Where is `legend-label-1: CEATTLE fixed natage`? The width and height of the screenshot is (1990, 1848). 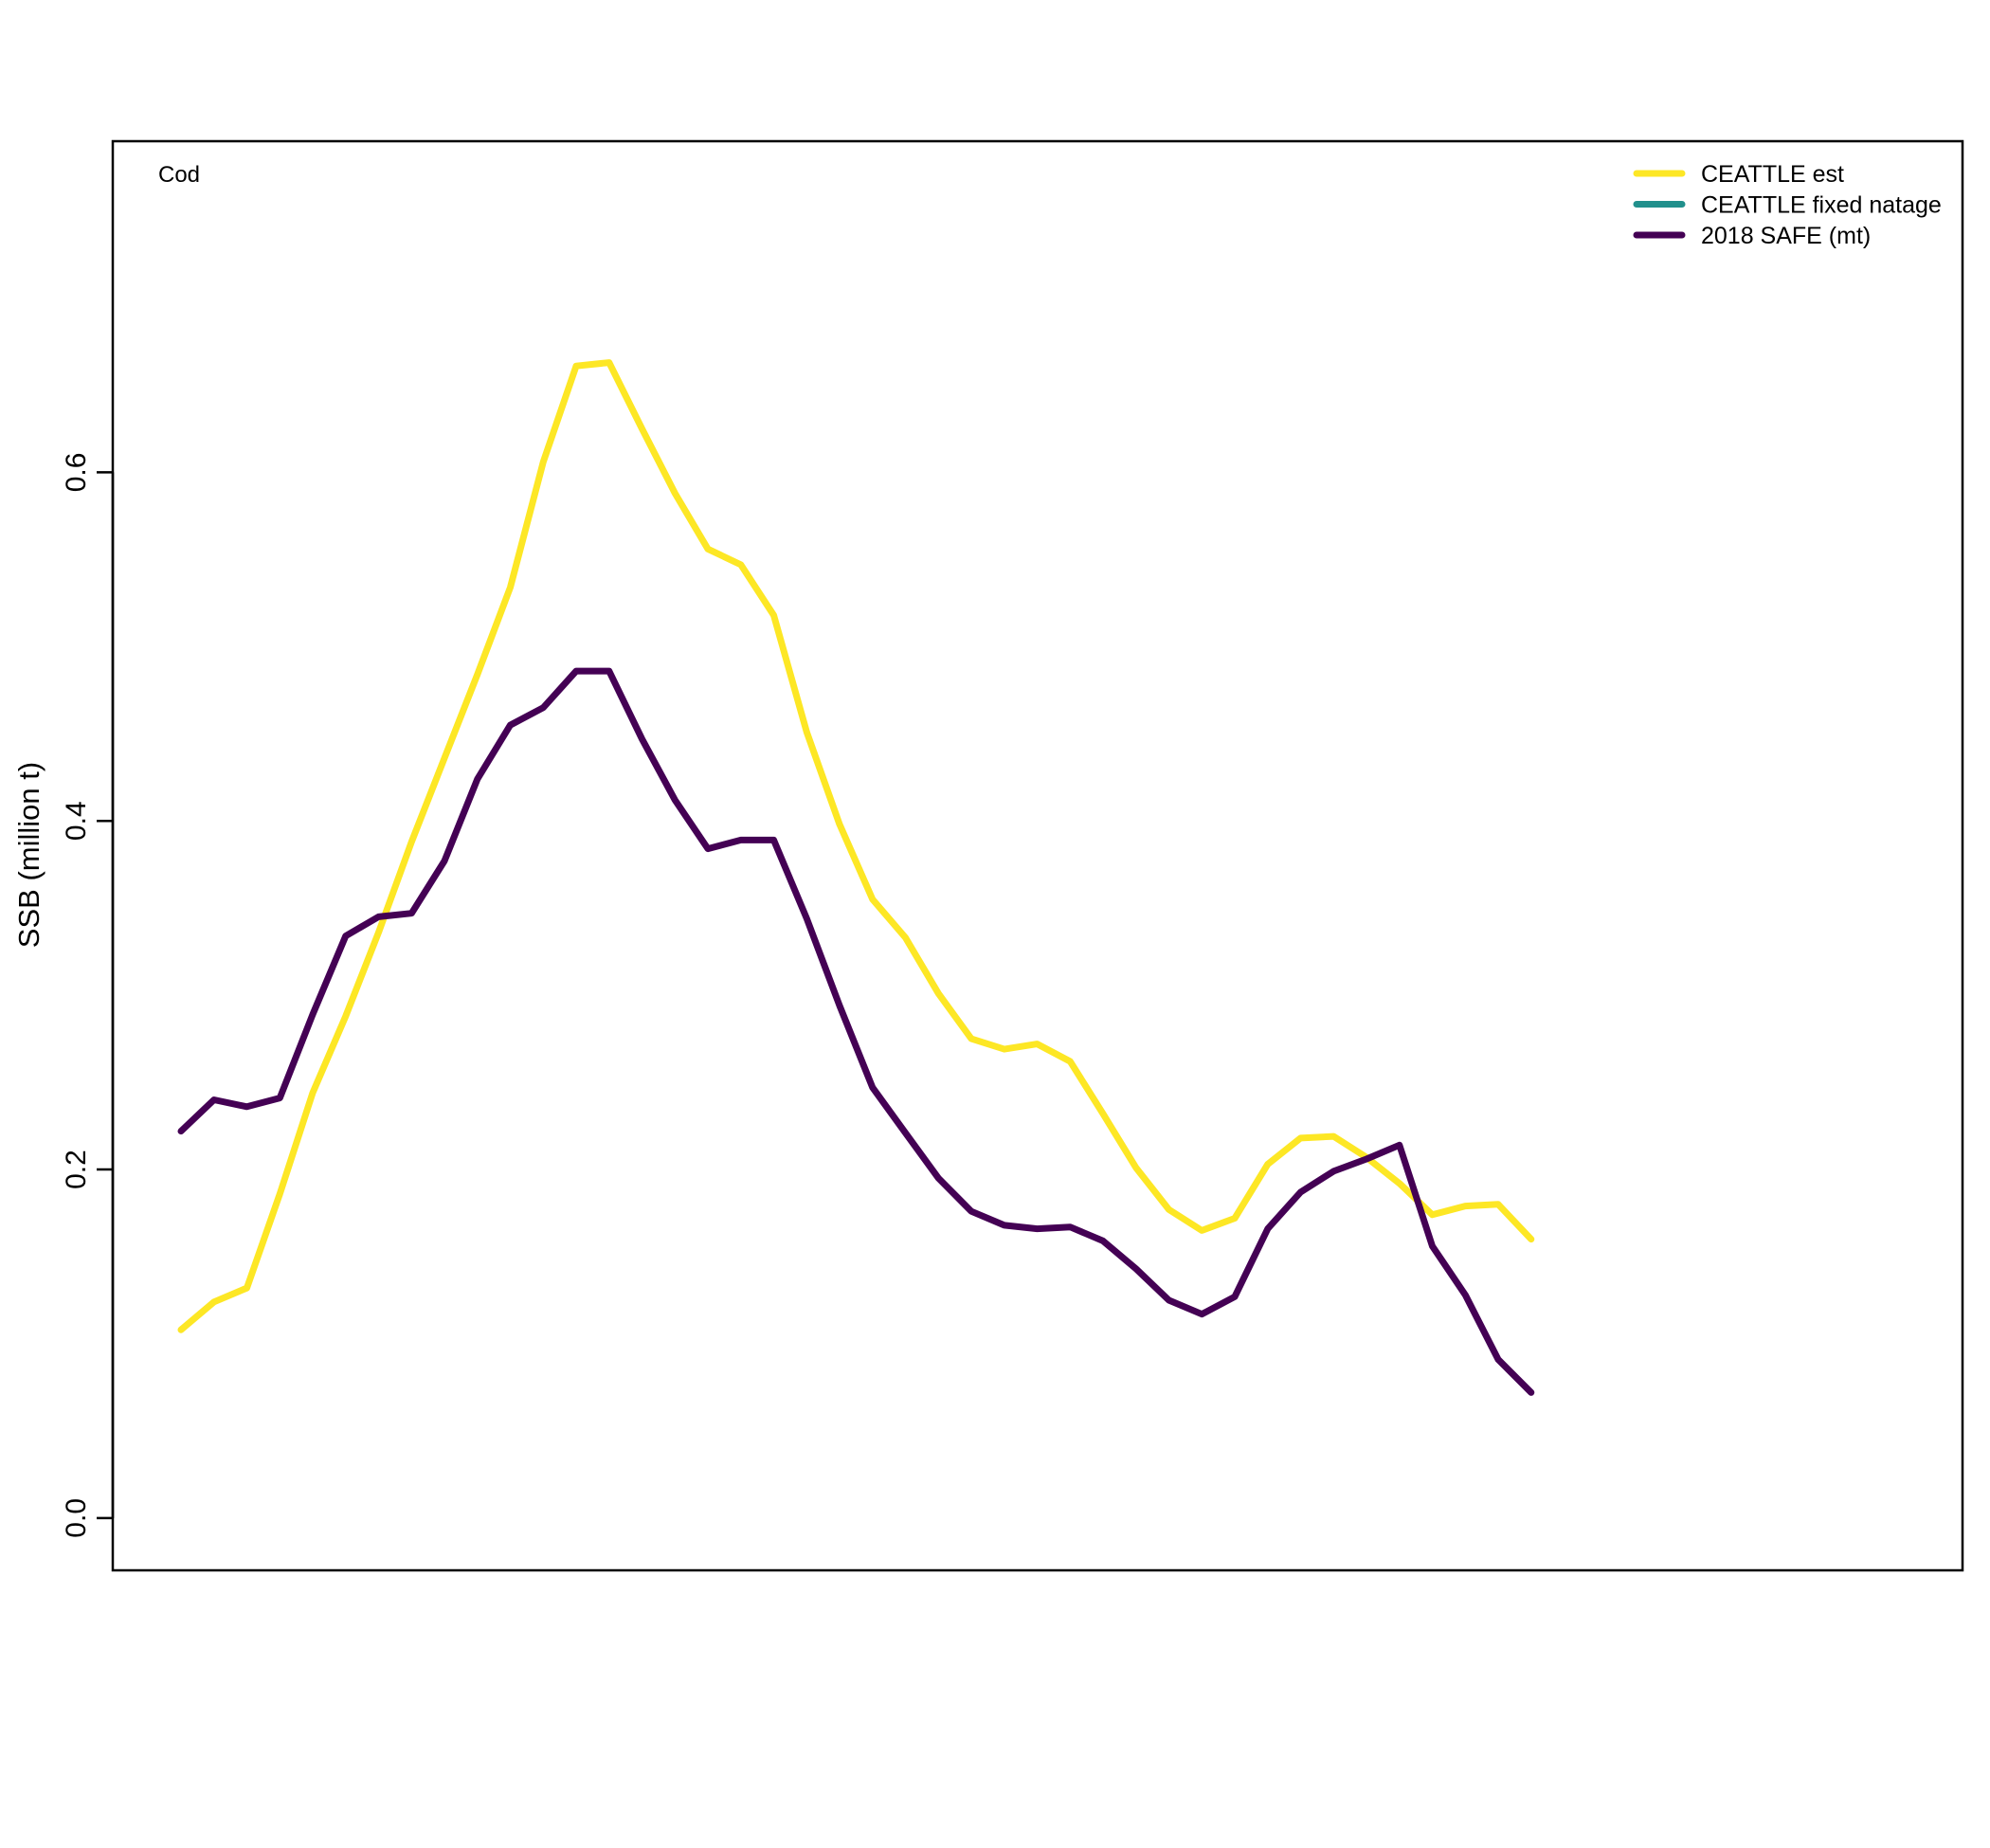 legend-label-1: CEATTLE fixed natage is located at coordinates (1821, 205).